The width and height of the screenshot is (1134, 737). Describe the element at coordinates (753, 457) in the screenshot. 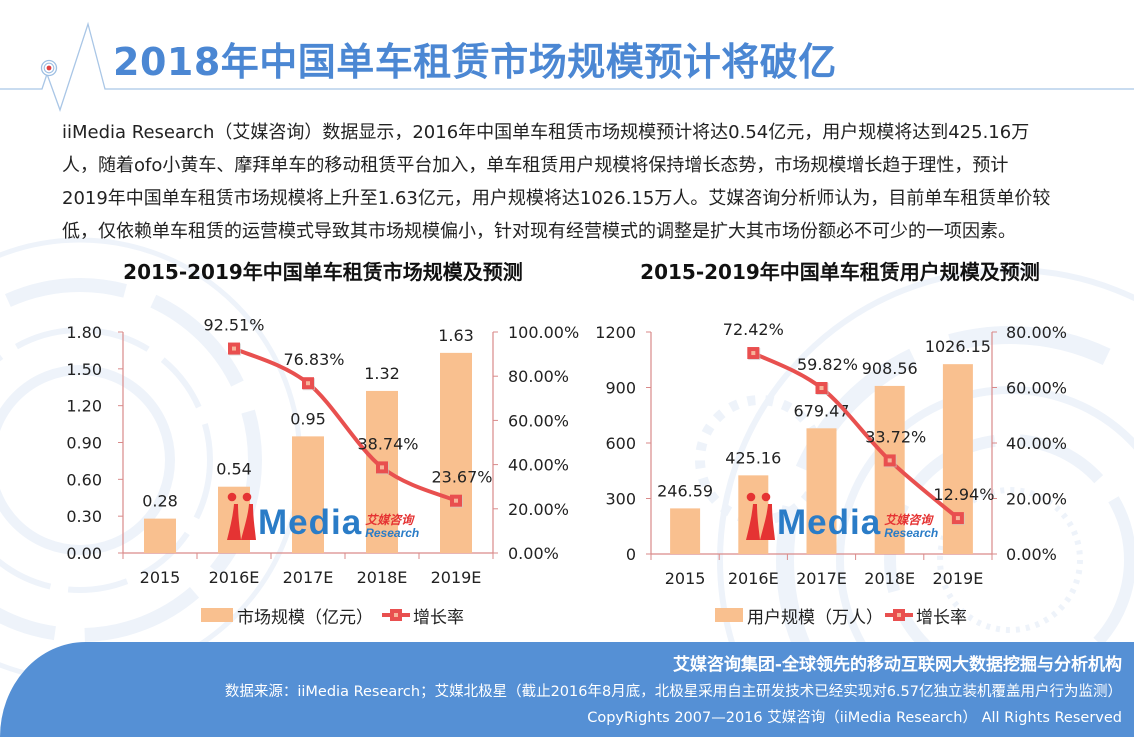

I see `bar-value-label: 425.16` at that location.